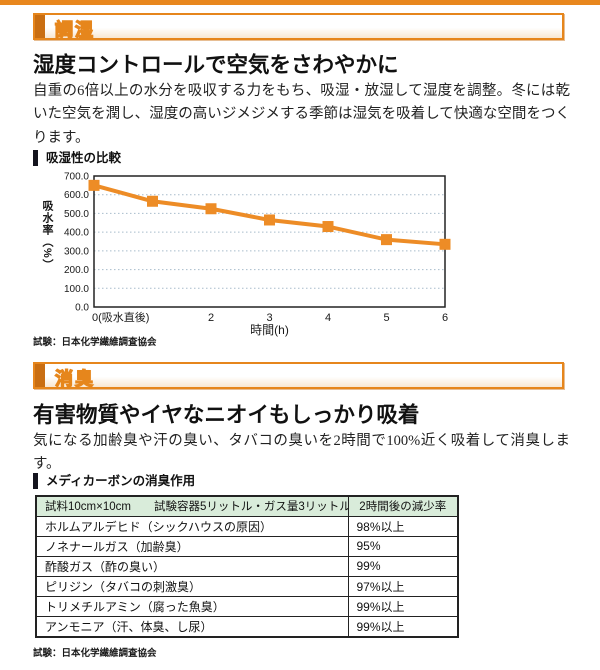 This screenshot has height=670, width=600. What do you see at coordinates (403, 526) in the screenshot?
I see `reduction-cell: 98%以上` at bounding box center [403, 526].